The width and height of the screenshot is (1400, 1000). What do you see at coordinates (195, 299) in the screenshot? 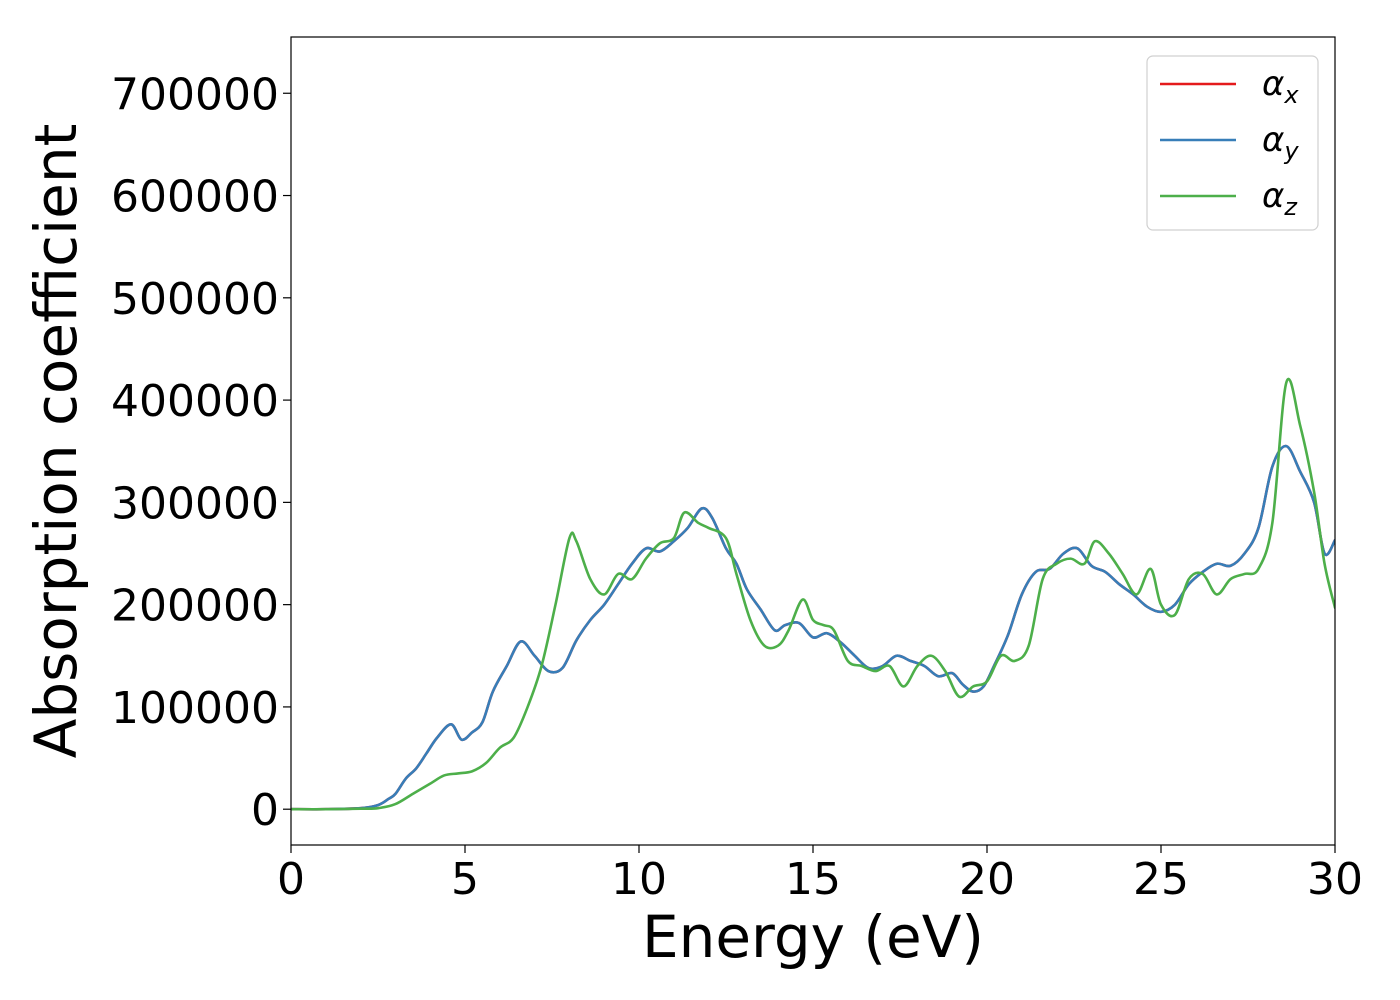
I see `y-tick-label: 500000` at bounding box center [195, 299].